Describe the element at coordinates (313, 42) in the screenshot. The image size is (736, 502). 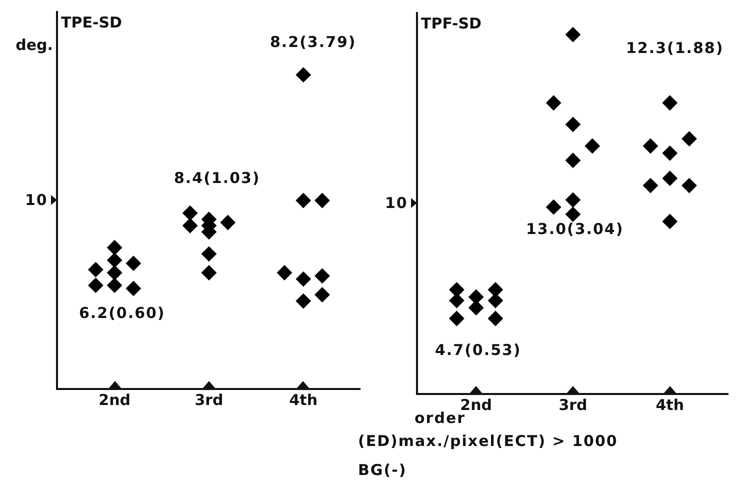
I see `text: 8.2(3.79)` at that location.